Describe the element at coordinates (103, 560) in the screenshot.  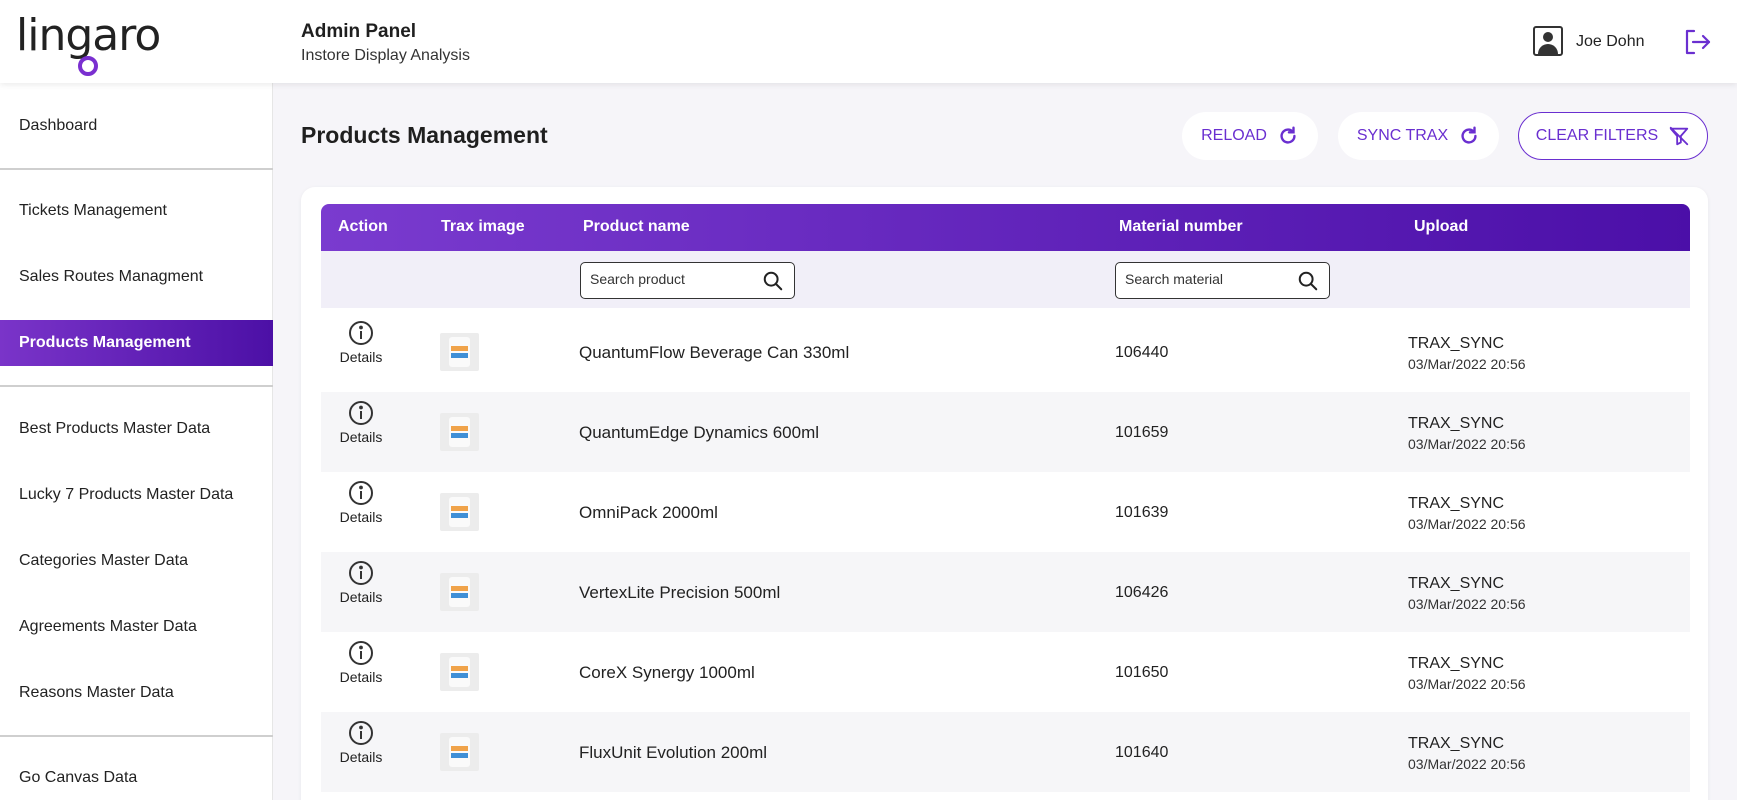
I see `sidebar-item-categories: Categories Master Data` at that location.